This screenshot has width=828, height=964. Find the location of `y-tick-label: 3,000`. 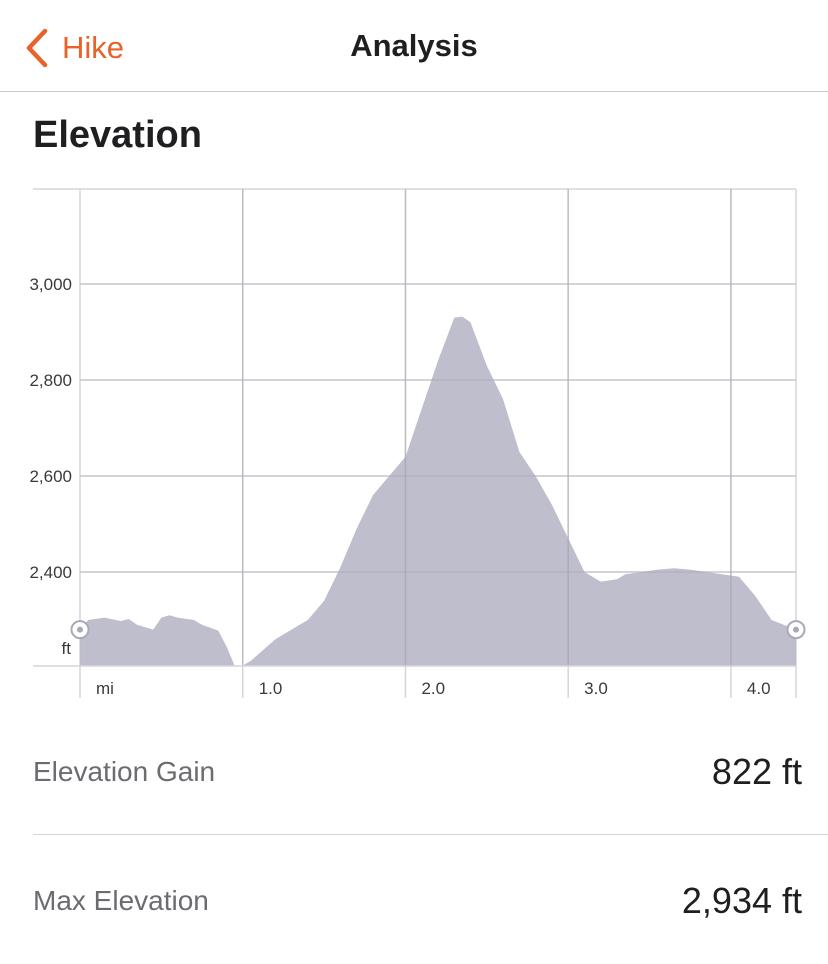

y-tick-label: 3,000 is located at coordinates (50, 284).